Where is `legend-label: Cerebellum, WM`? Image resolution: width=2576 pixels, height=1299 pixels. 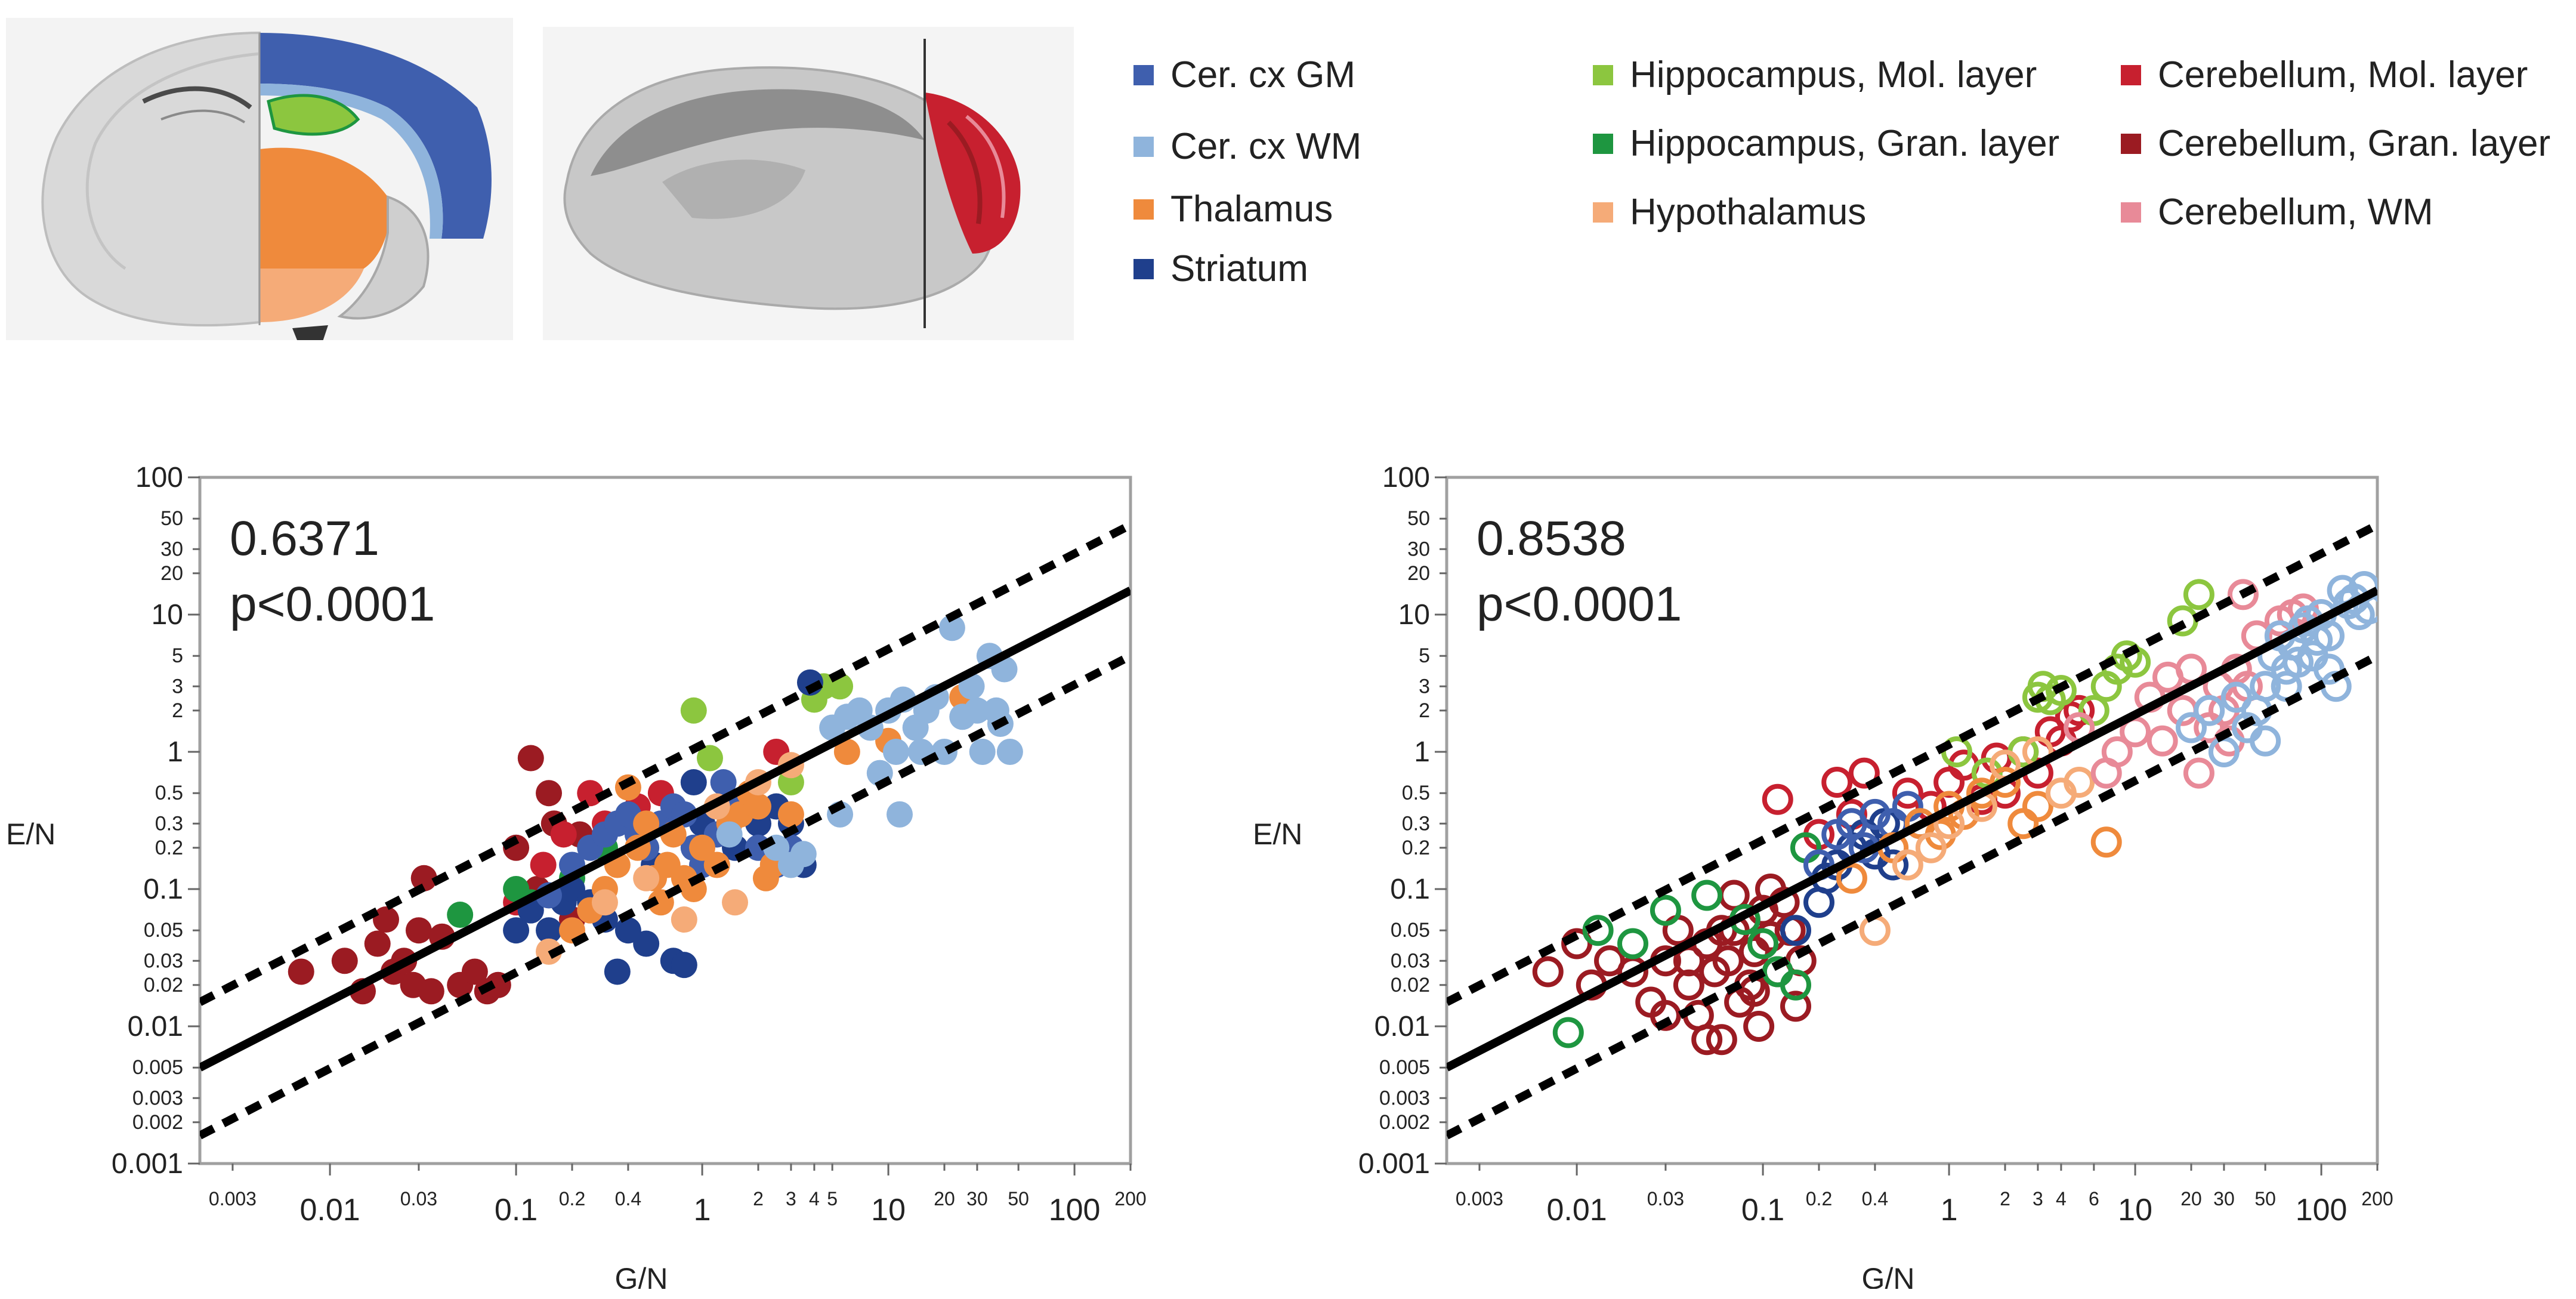
legend-label: Cerebellum, WM is located at coordinates (2295, 212).